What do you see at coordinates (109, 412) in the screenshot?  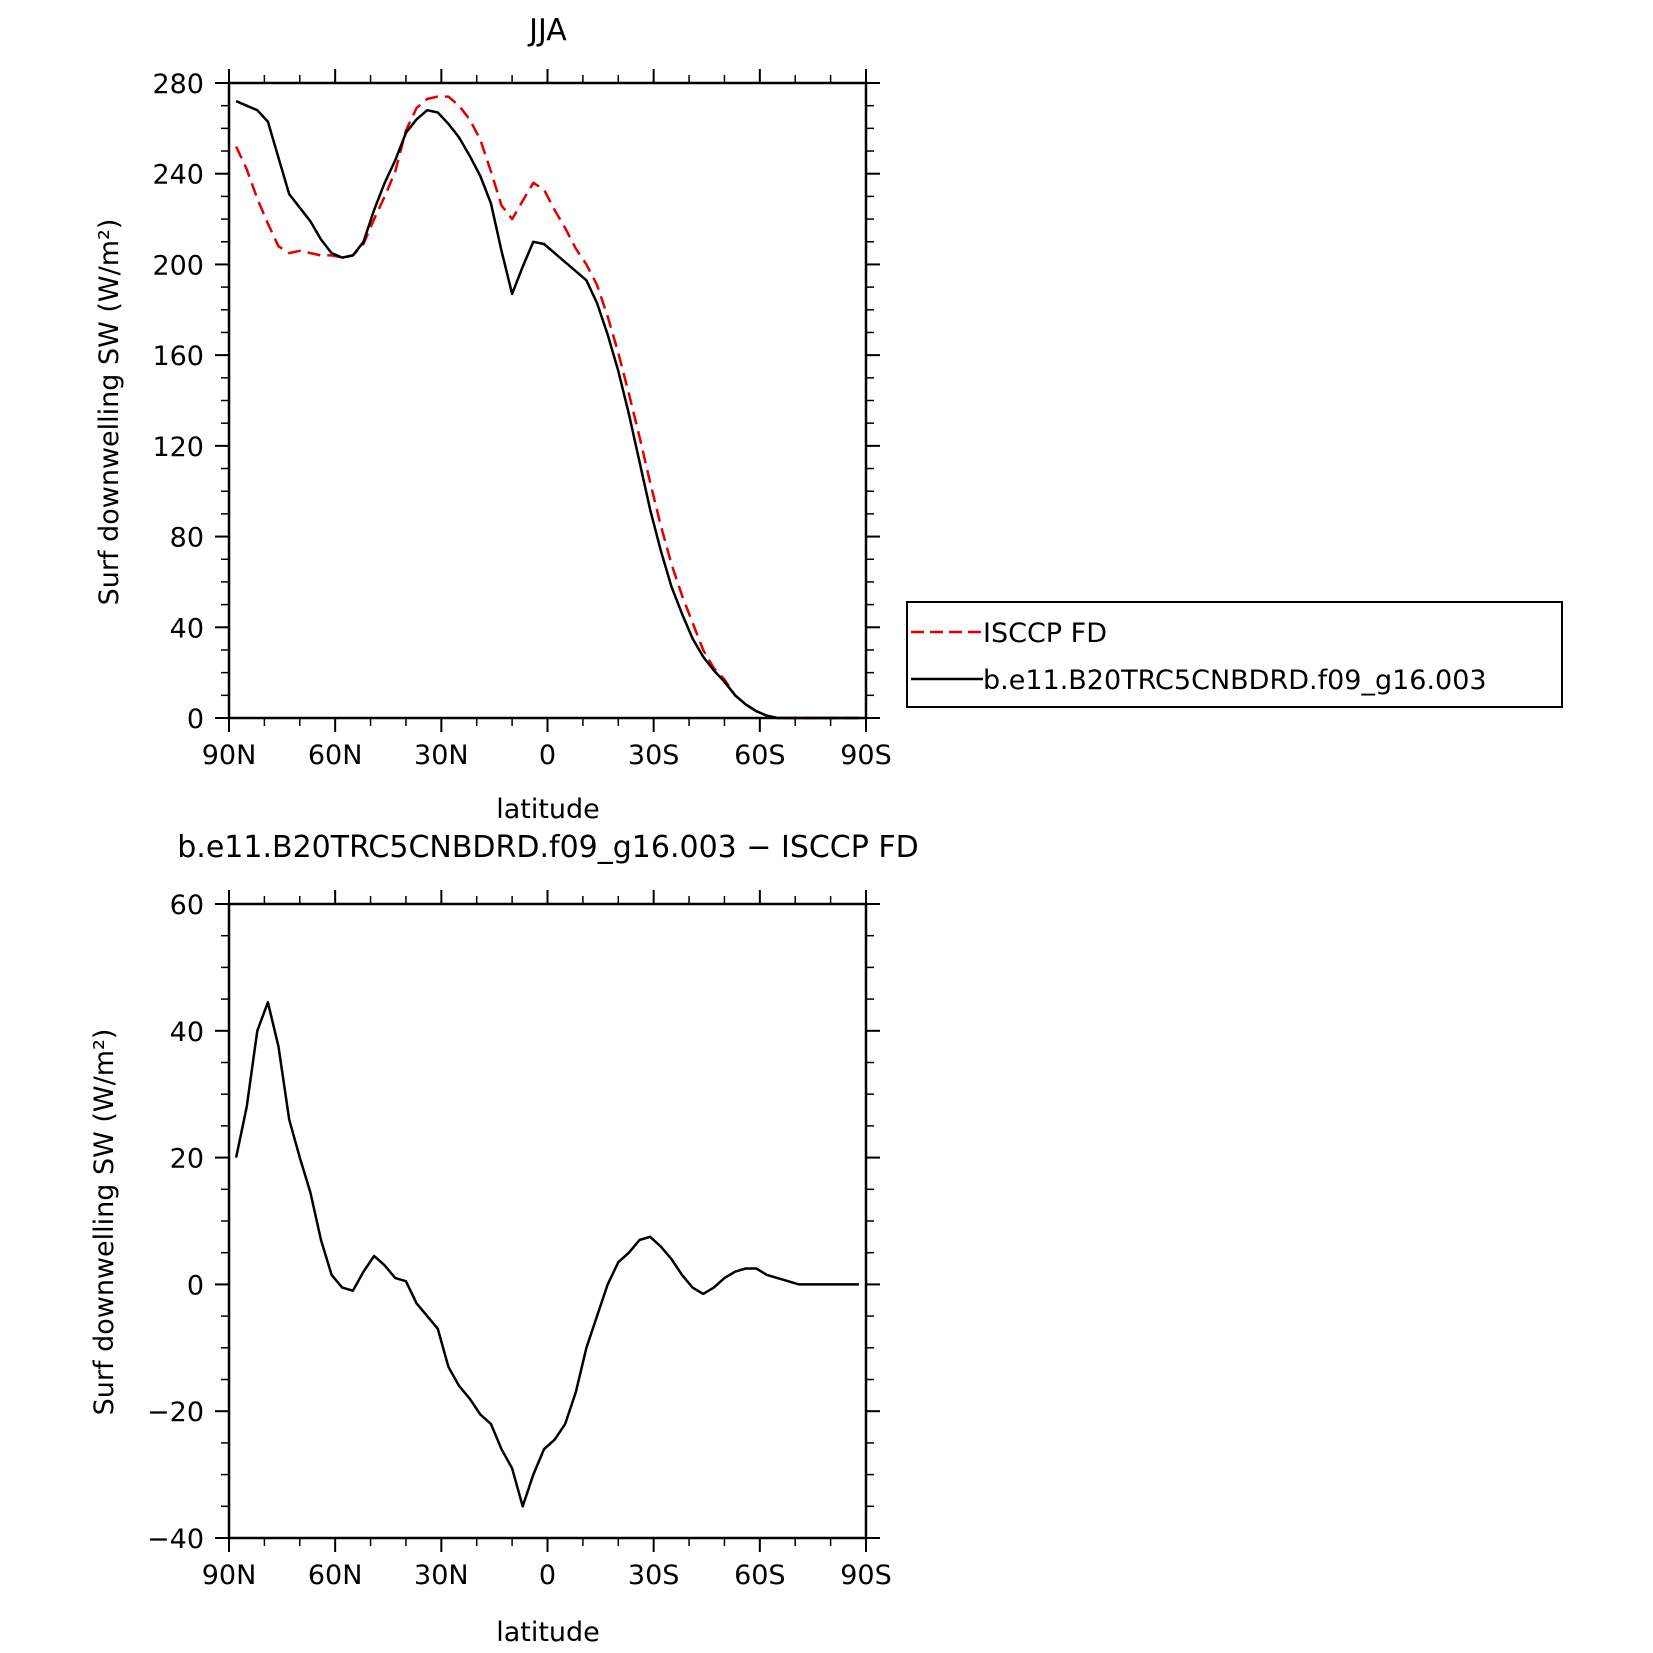 I see `top-panel-y-axis-label: Surf downwelling SW (W/m²)` at bounding box center [109, 412].